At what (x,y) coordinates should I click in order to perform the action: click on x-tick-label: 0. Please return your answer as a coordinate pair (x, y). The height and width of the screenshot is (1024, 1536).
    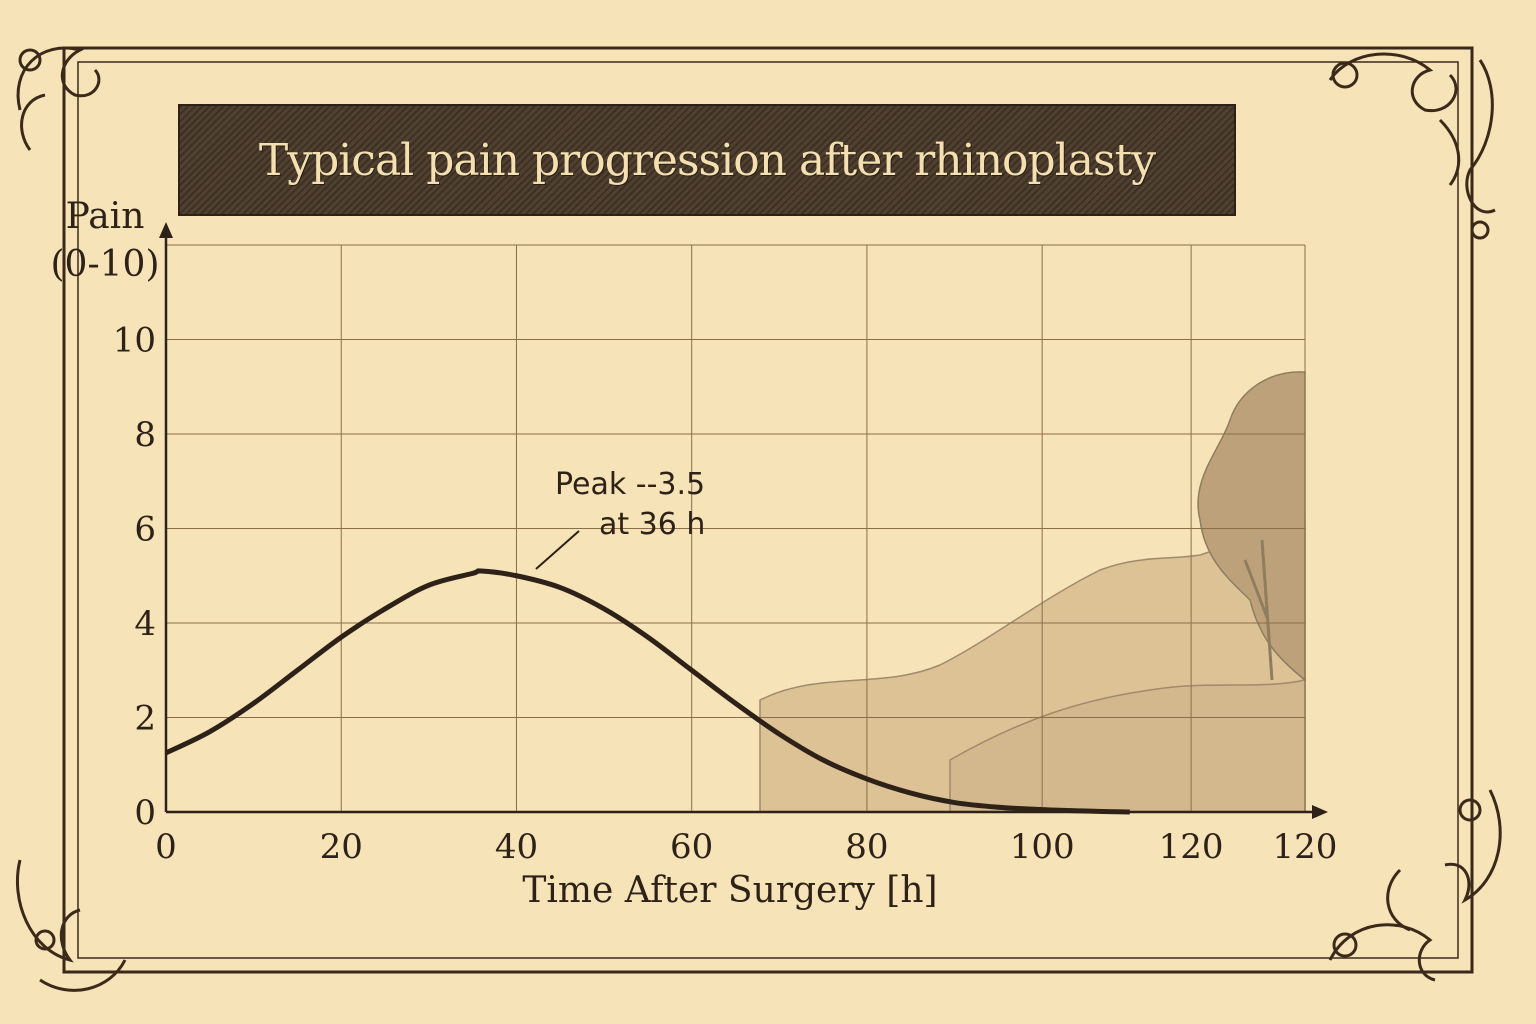
    Looking at the image, I should click on (166, 847).